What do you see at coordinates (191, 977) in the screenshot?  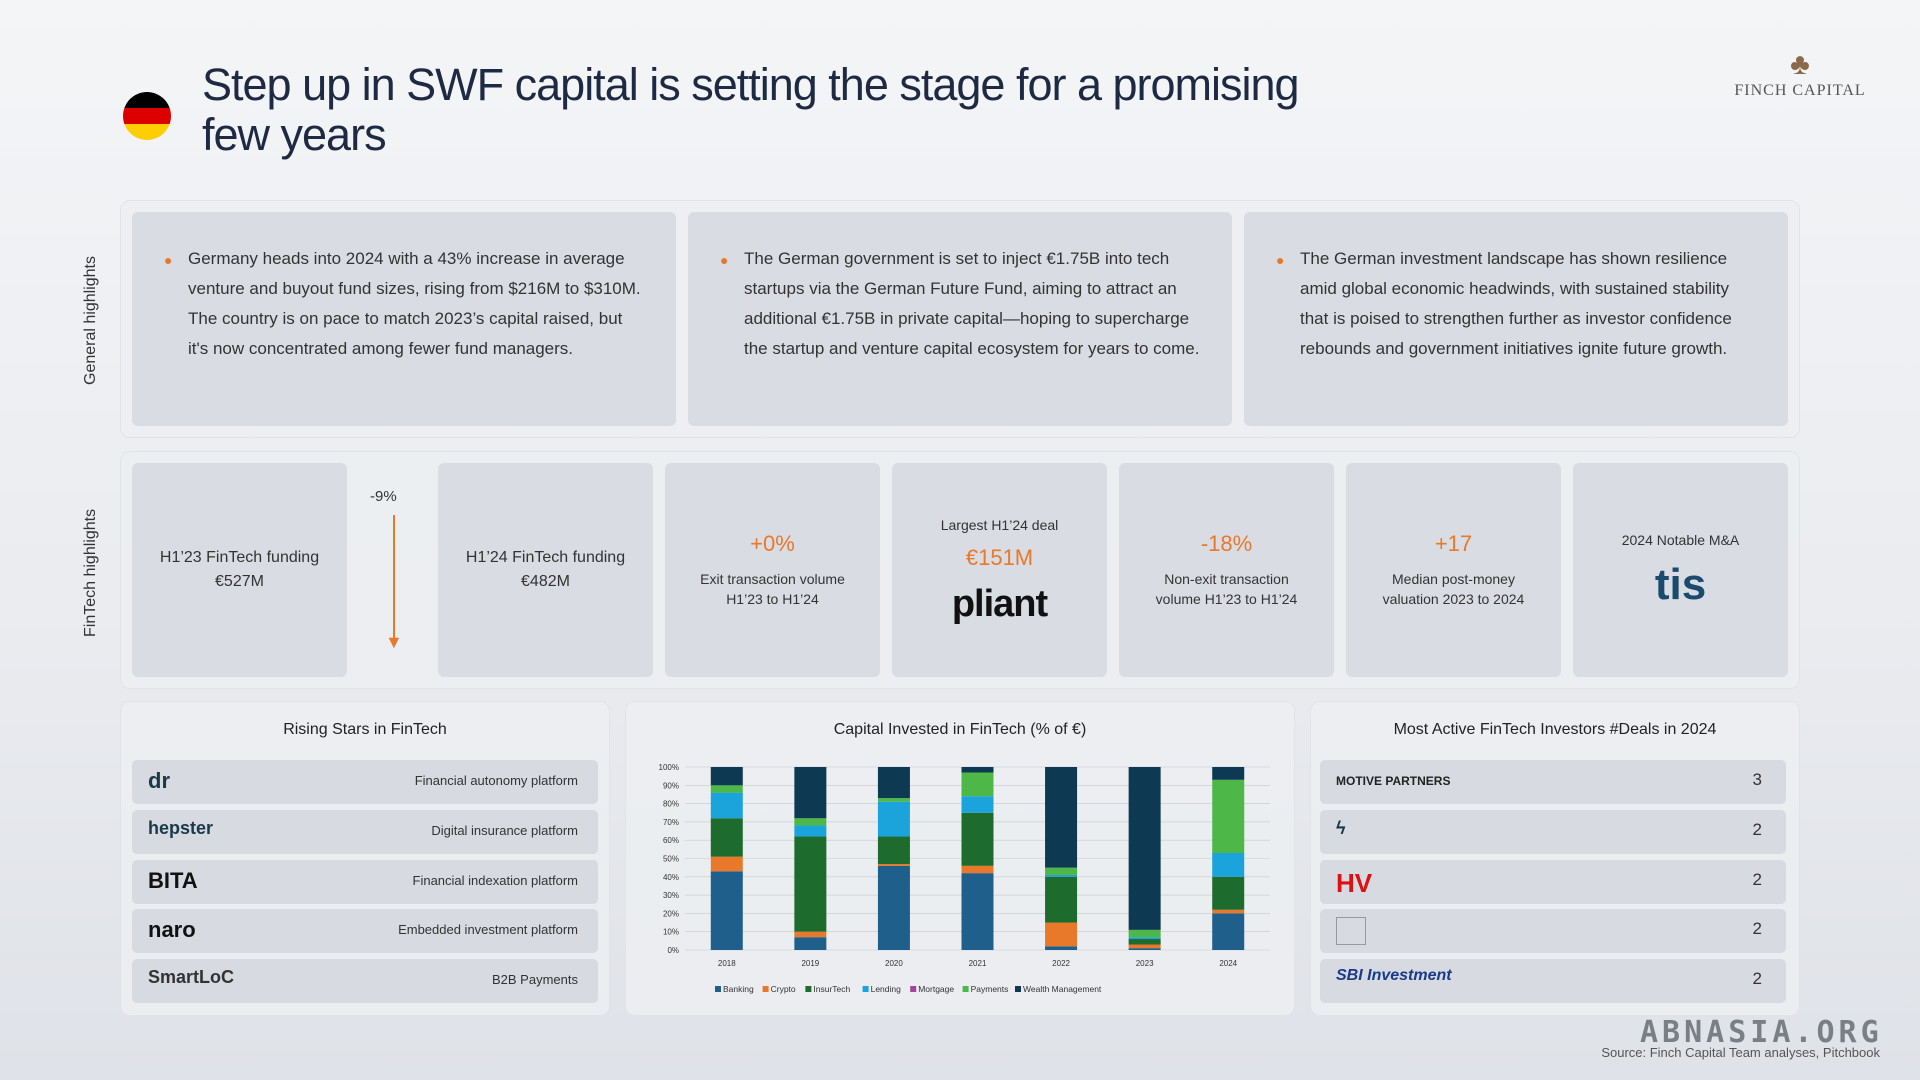 I see `smartloc-logo: SmartLoC` at bounding box center [191, 977].